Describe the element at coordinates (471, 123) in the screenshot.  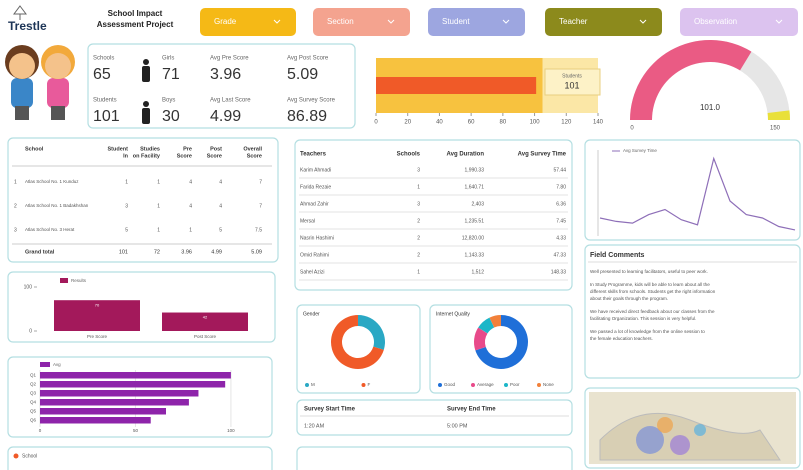
I see `x-tick-label: 60` at that location.